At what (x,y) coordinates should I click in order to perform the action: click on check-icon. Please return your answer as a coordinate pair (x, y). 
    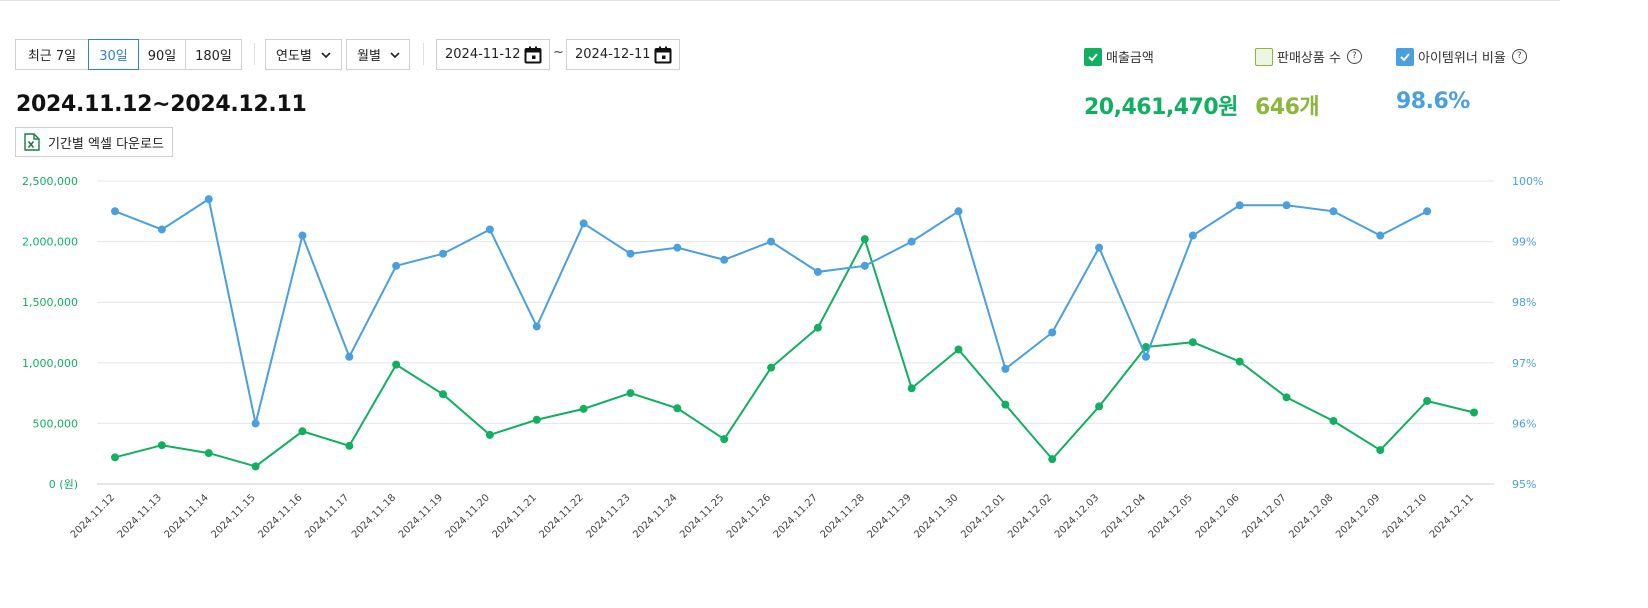
    Looking at the image, I should click on (1405, 56).